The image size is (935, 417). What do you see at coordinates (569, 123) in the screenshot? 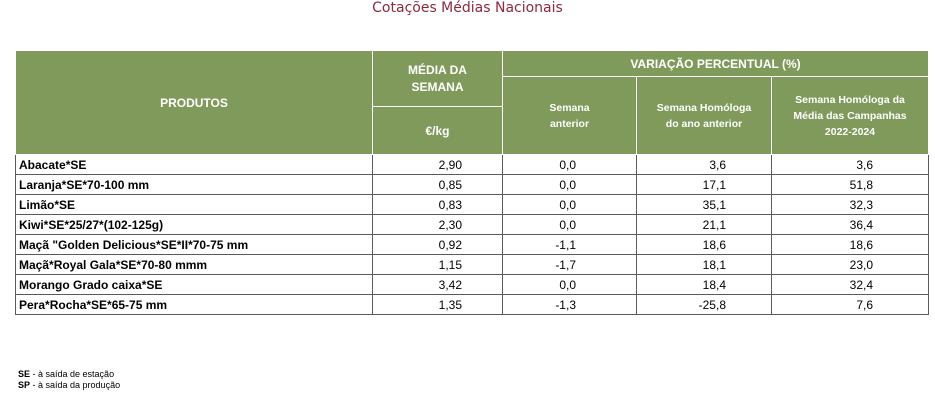
I see `sub1-line2: anterior` at bounding box center [569, 123].